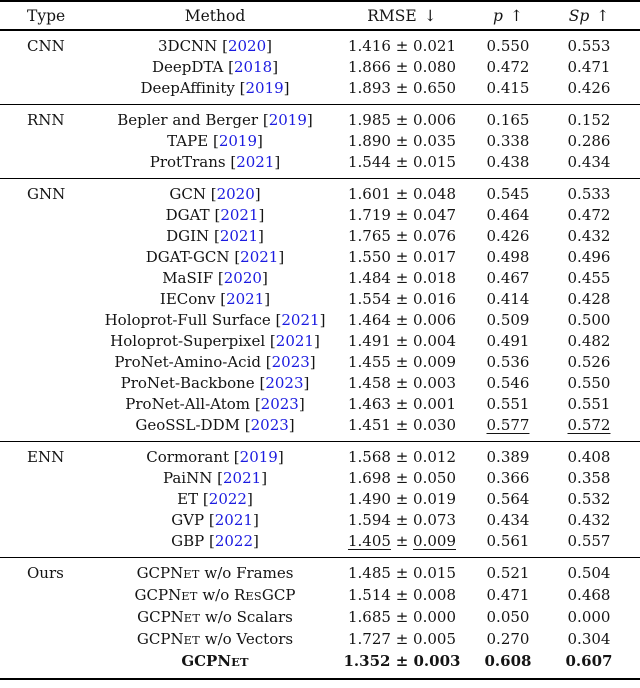 This screenshot has height=688, width=640. I want to click on pearson-value: 0.550, so click(508, 46).